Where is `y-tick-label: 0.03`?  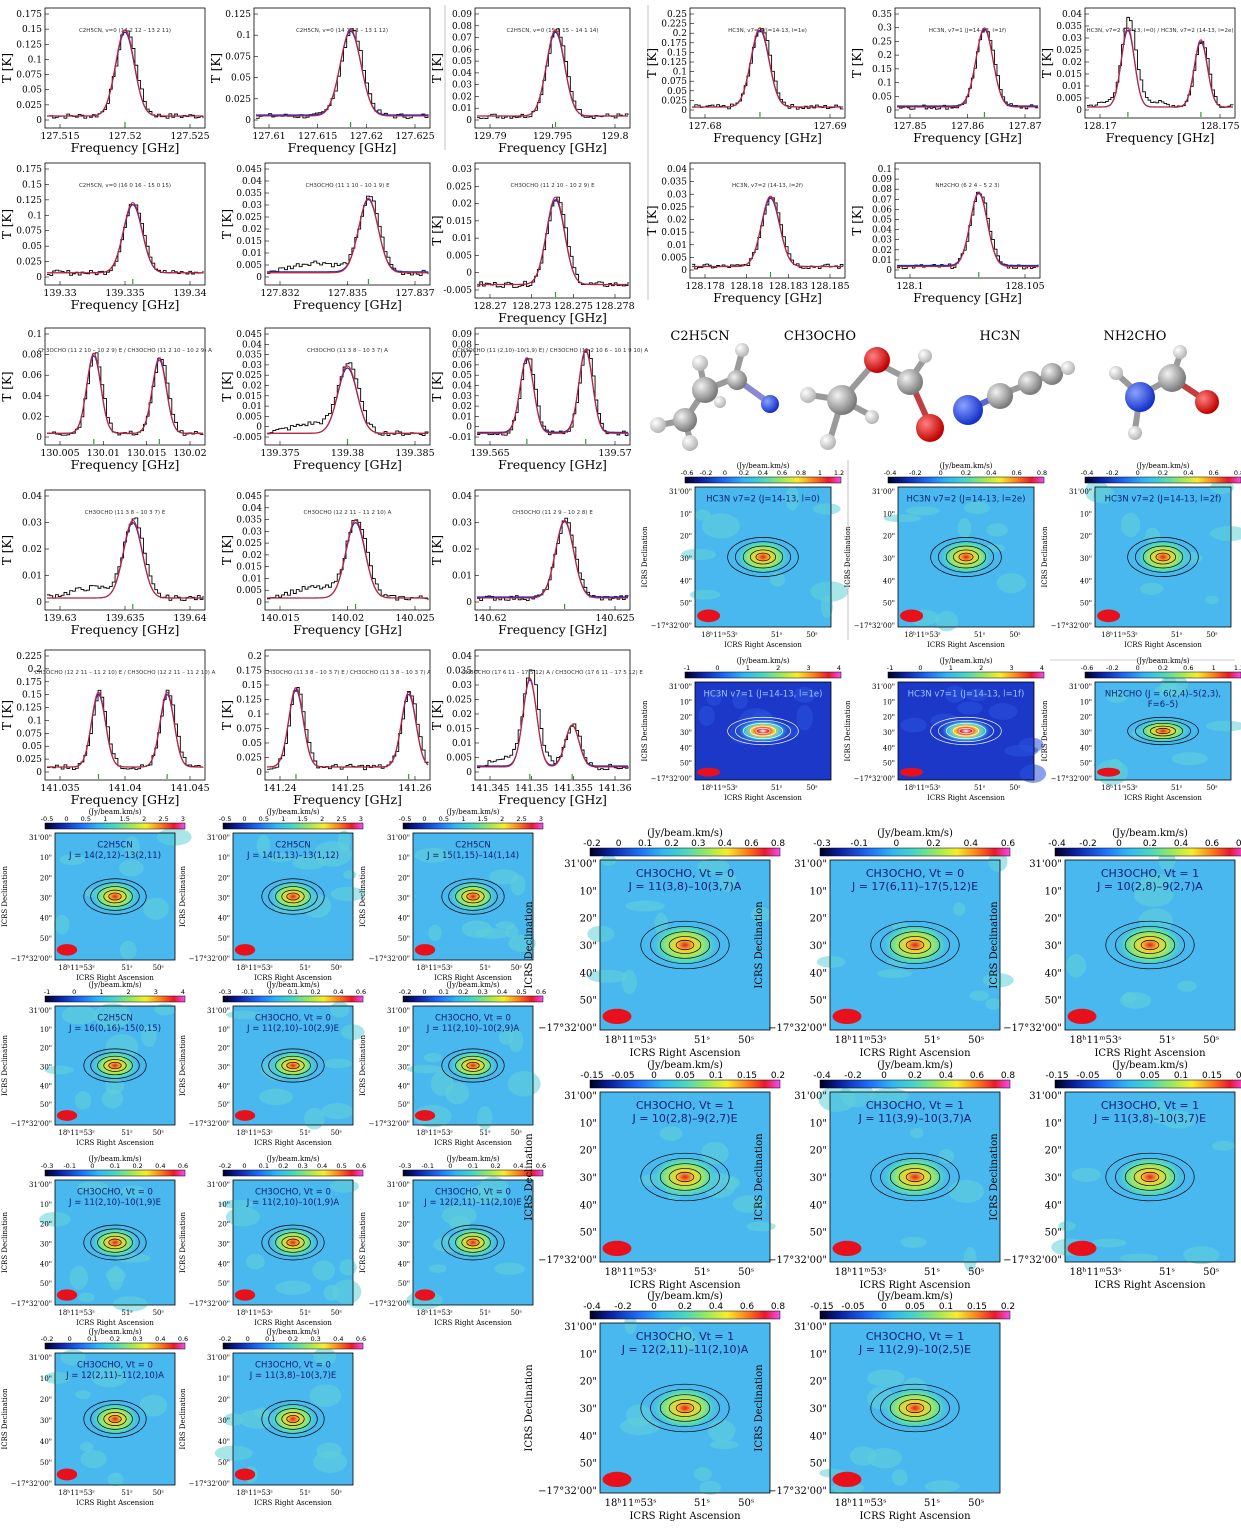
y-tick-label: 0.03 is located at coordinates (32, 524).